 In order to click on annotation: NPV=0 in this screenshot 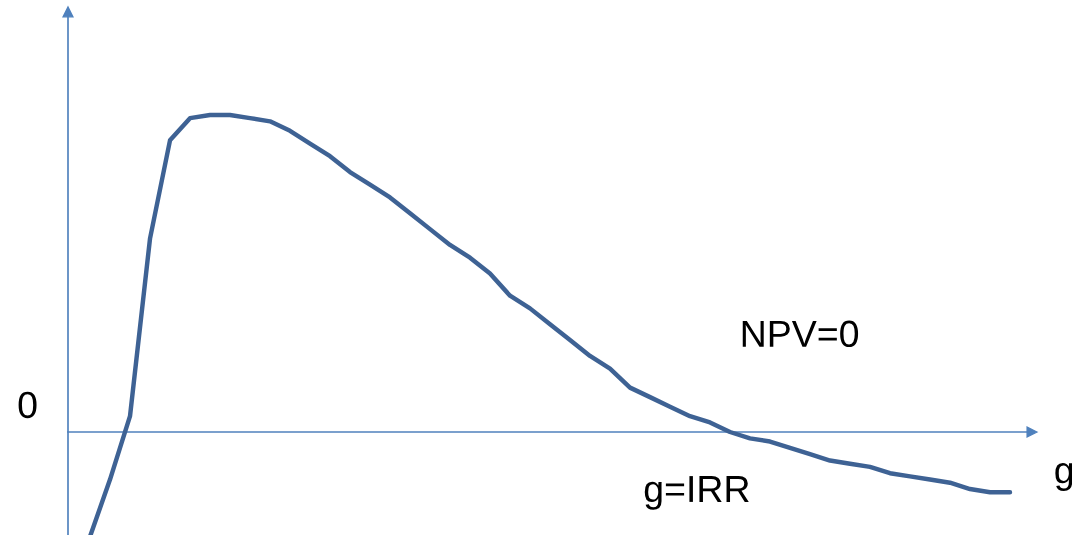, I will do `click(800, 334)`.